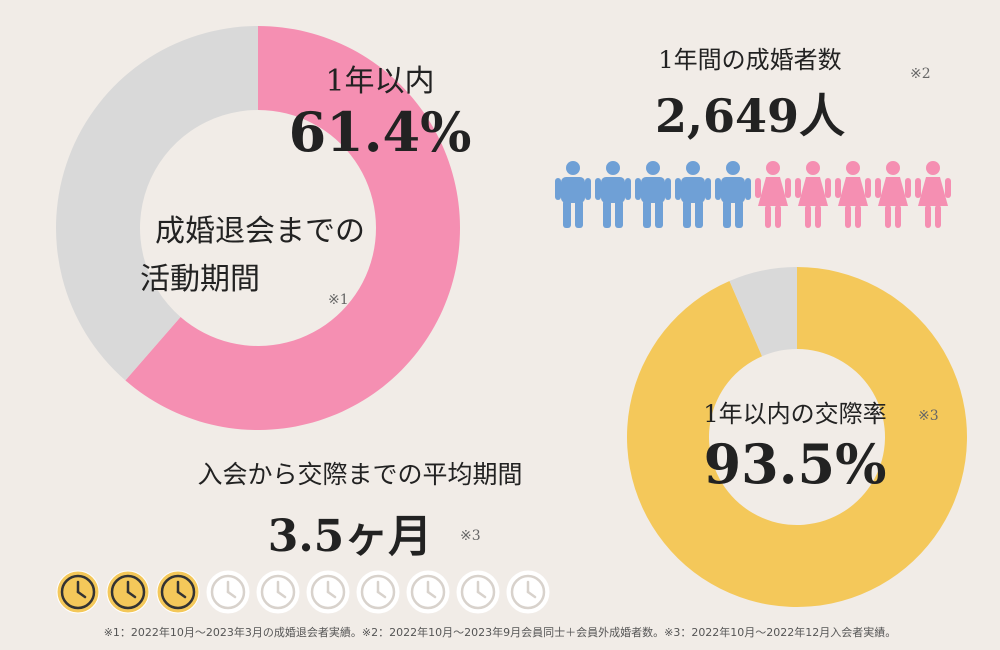 This screenshot has height=650, width=1000. I want to click on activity-slice-remainder, so click(157, 203).